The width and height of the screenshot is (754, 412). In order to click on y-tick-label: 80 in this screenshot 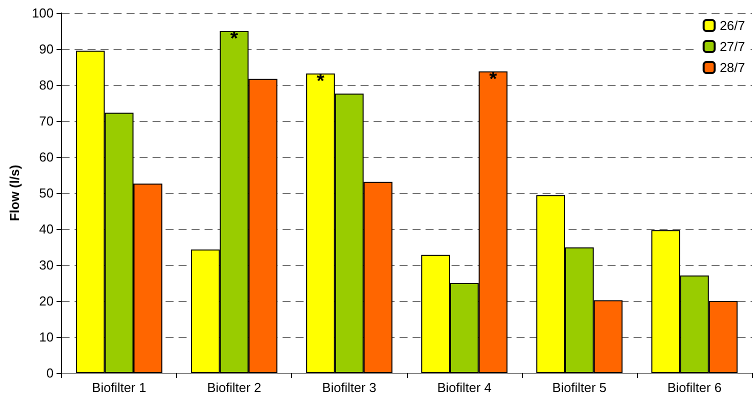, I will do `click(46, 85)`.